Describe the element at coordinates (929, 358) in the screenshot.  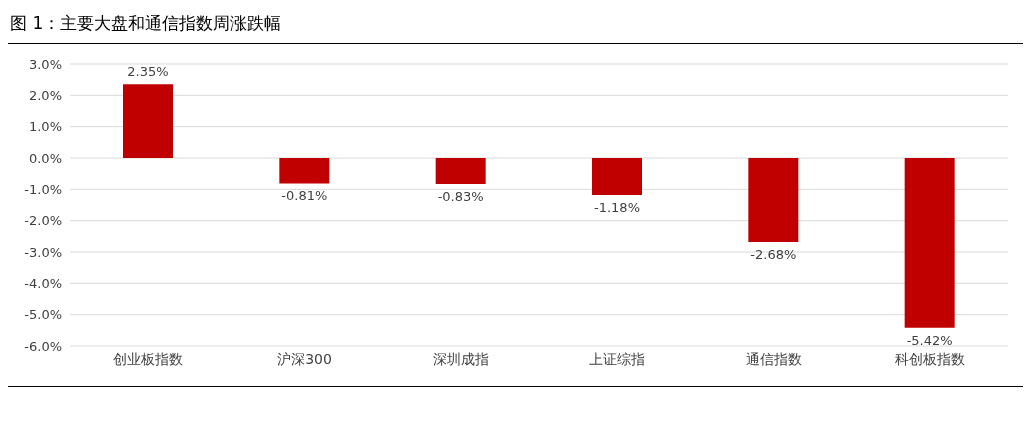
I see `x-tick-label: 科创板指数` at that location.